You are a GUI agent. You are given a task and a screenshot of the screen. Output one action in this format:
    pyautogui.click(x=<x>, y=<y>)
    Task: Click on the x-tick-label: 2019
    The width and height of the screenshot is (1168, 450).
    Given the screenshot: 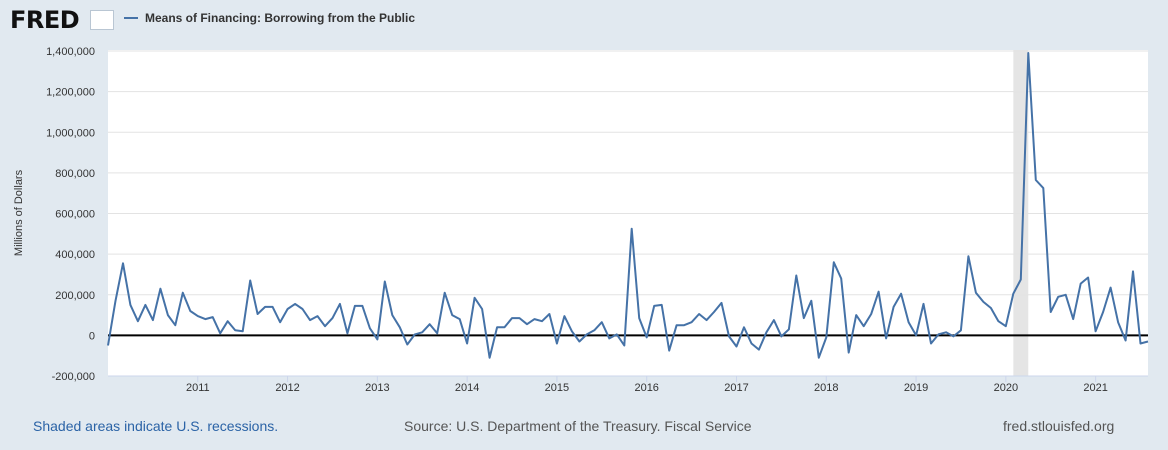 What is the action you would take?
    pyautogui.click(x=916, y=388)
    